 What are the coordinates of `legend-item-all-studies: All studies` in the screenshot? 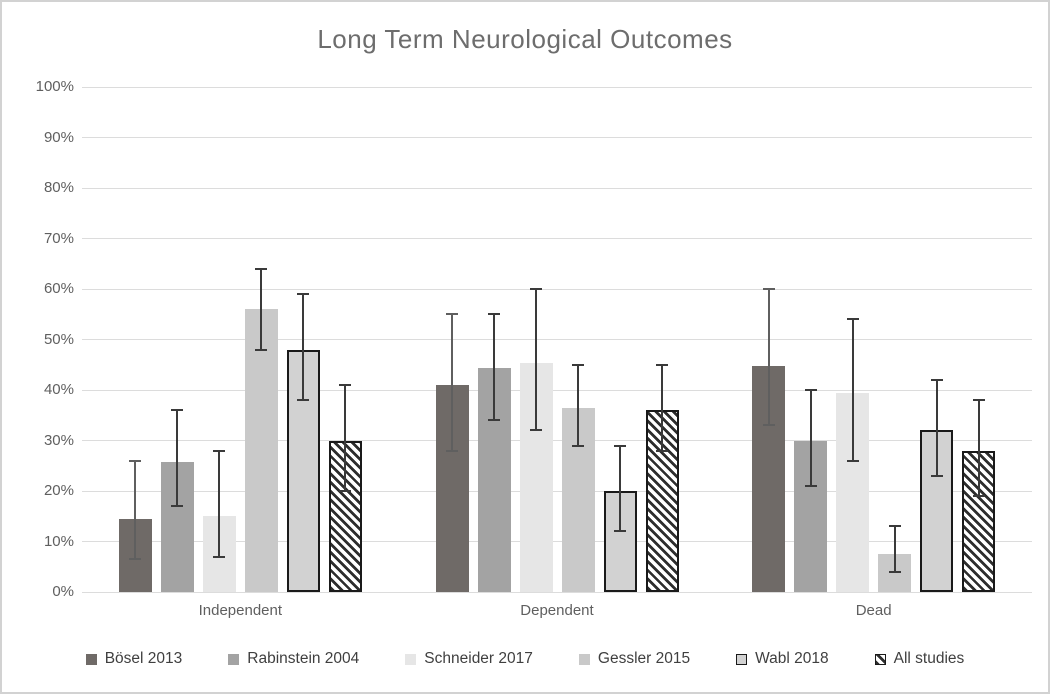 It's located at (919, 659).